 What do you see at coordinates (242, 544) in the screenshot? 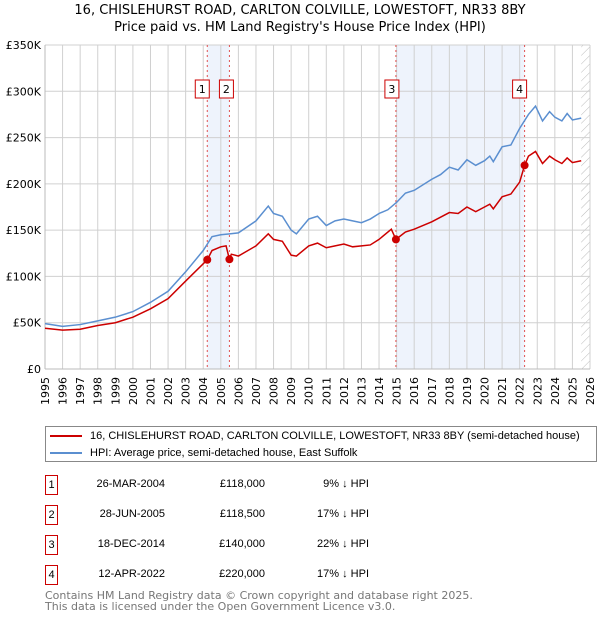
I see `sale-price: £140,000` at bounding box center [242, 544].